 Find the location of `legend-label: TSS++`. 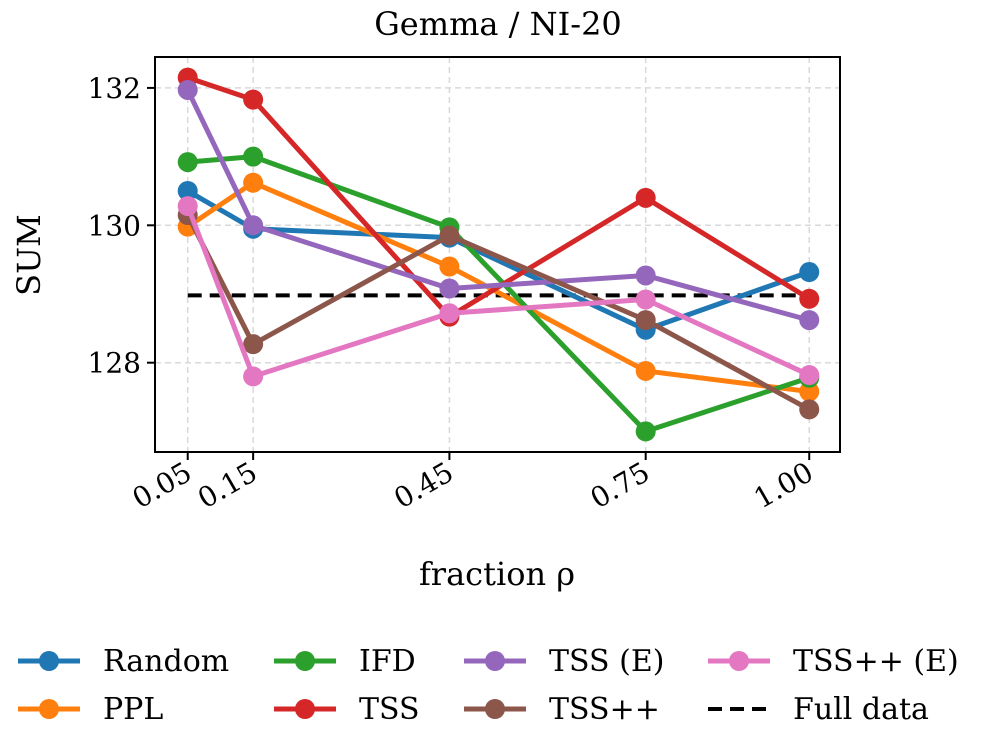

legend-label: TSS++ is located at coordinates (604, 709).